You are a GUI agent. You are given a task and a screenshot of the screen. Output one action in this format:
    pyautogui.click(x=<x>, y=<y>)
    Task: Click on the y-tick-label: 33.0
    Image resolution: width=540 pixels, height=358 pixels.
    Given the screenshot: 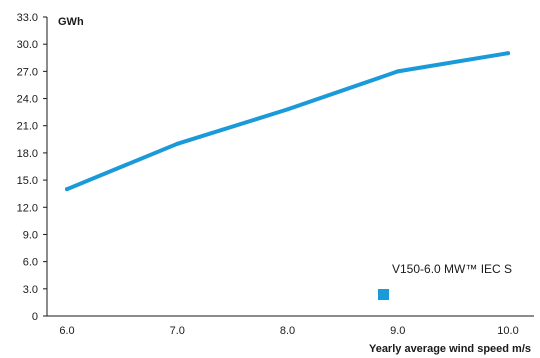 What is the action you would take?
    pyautogui.click(x=27, y=18)
    